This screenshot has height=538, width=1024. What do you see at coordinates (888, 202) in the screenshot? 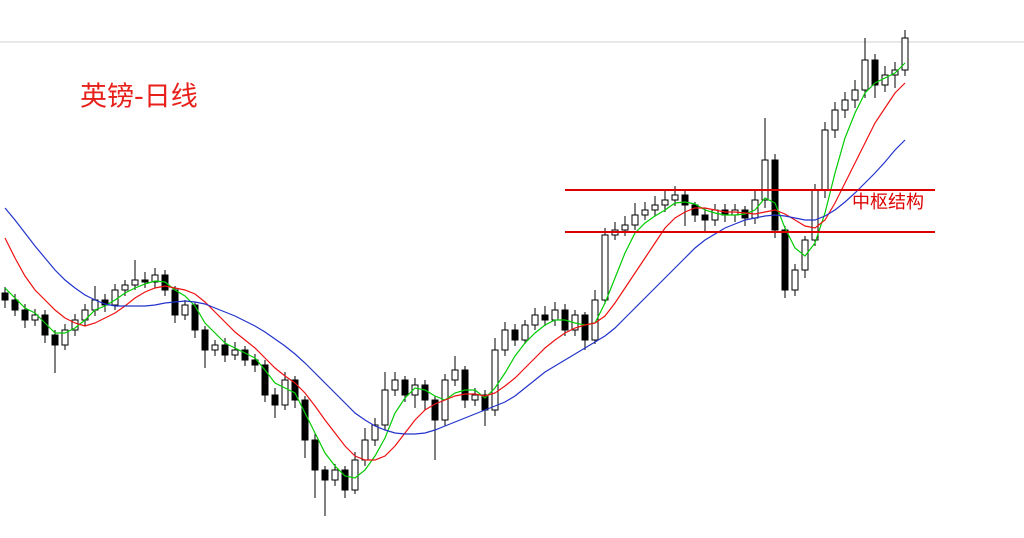
I see `zone-label: 中枢结构` at bounding box center [888, 202].